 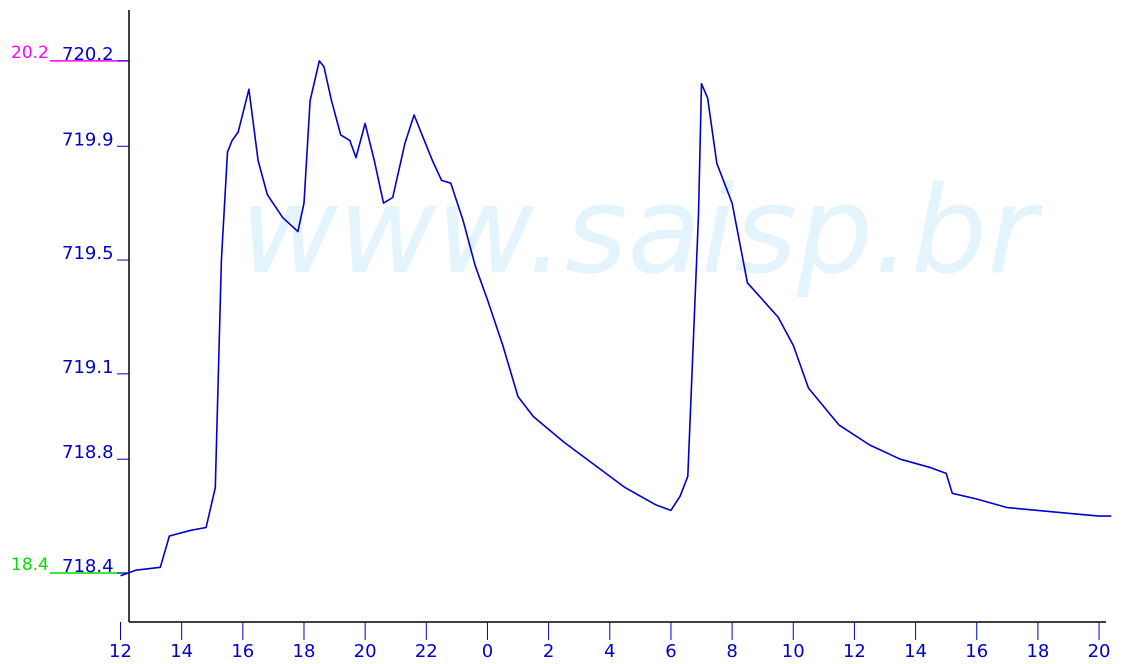 I want to click on ref-label-top: 20.2, so click(x=30, y=53).